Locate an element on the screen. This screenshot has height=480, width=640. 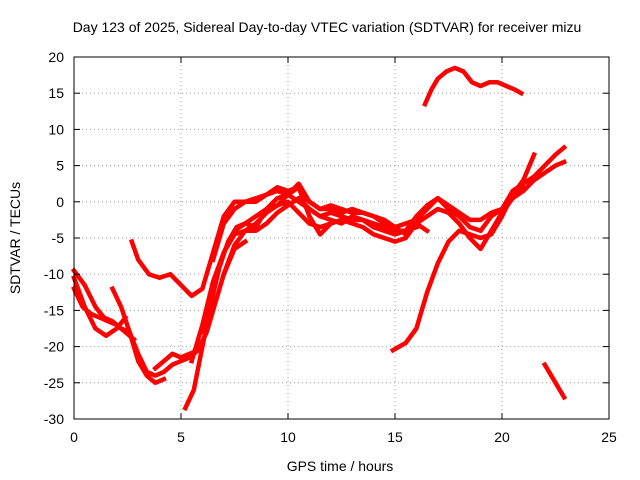
x-tick-label: 10 is located at coordinates (288, 437).